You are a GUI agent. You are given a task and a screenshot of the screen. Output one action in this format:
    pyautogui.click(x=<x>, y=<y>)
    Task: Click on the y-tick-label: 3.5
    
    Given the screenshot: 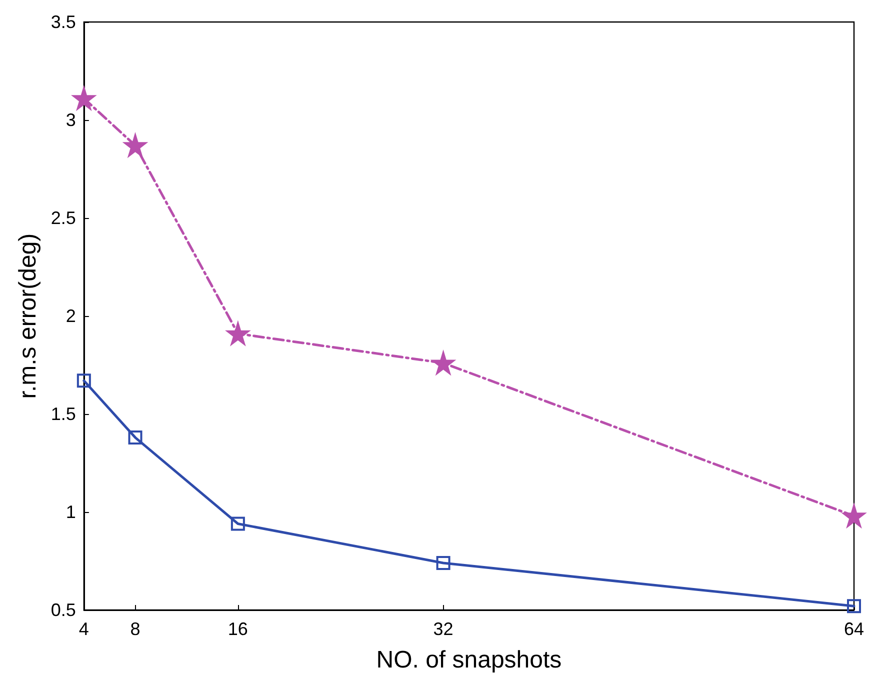 What is the action you would take?
    pyautogui.click(x=63, y=22)
    